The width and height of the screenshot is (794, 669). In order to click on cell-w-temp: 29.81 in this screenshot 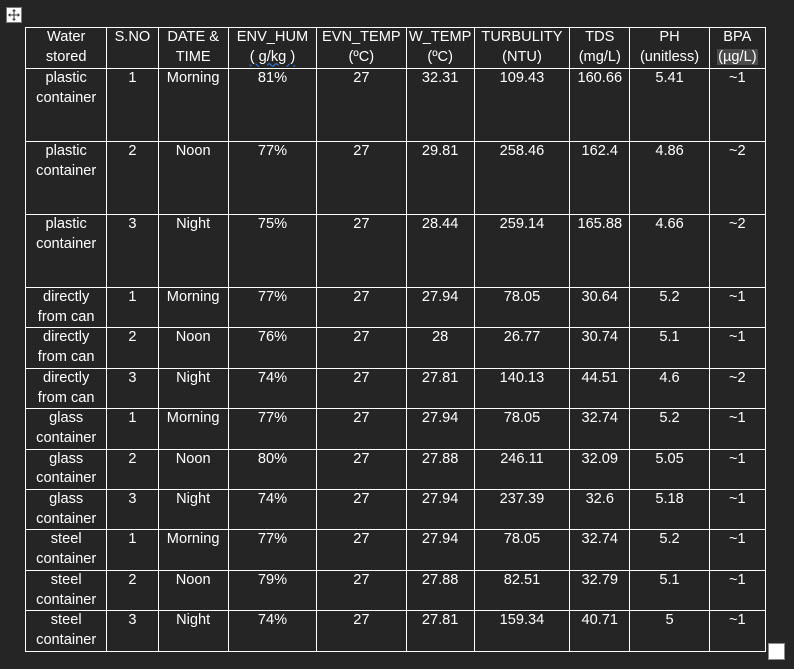, I will do `click(440, 178)`.